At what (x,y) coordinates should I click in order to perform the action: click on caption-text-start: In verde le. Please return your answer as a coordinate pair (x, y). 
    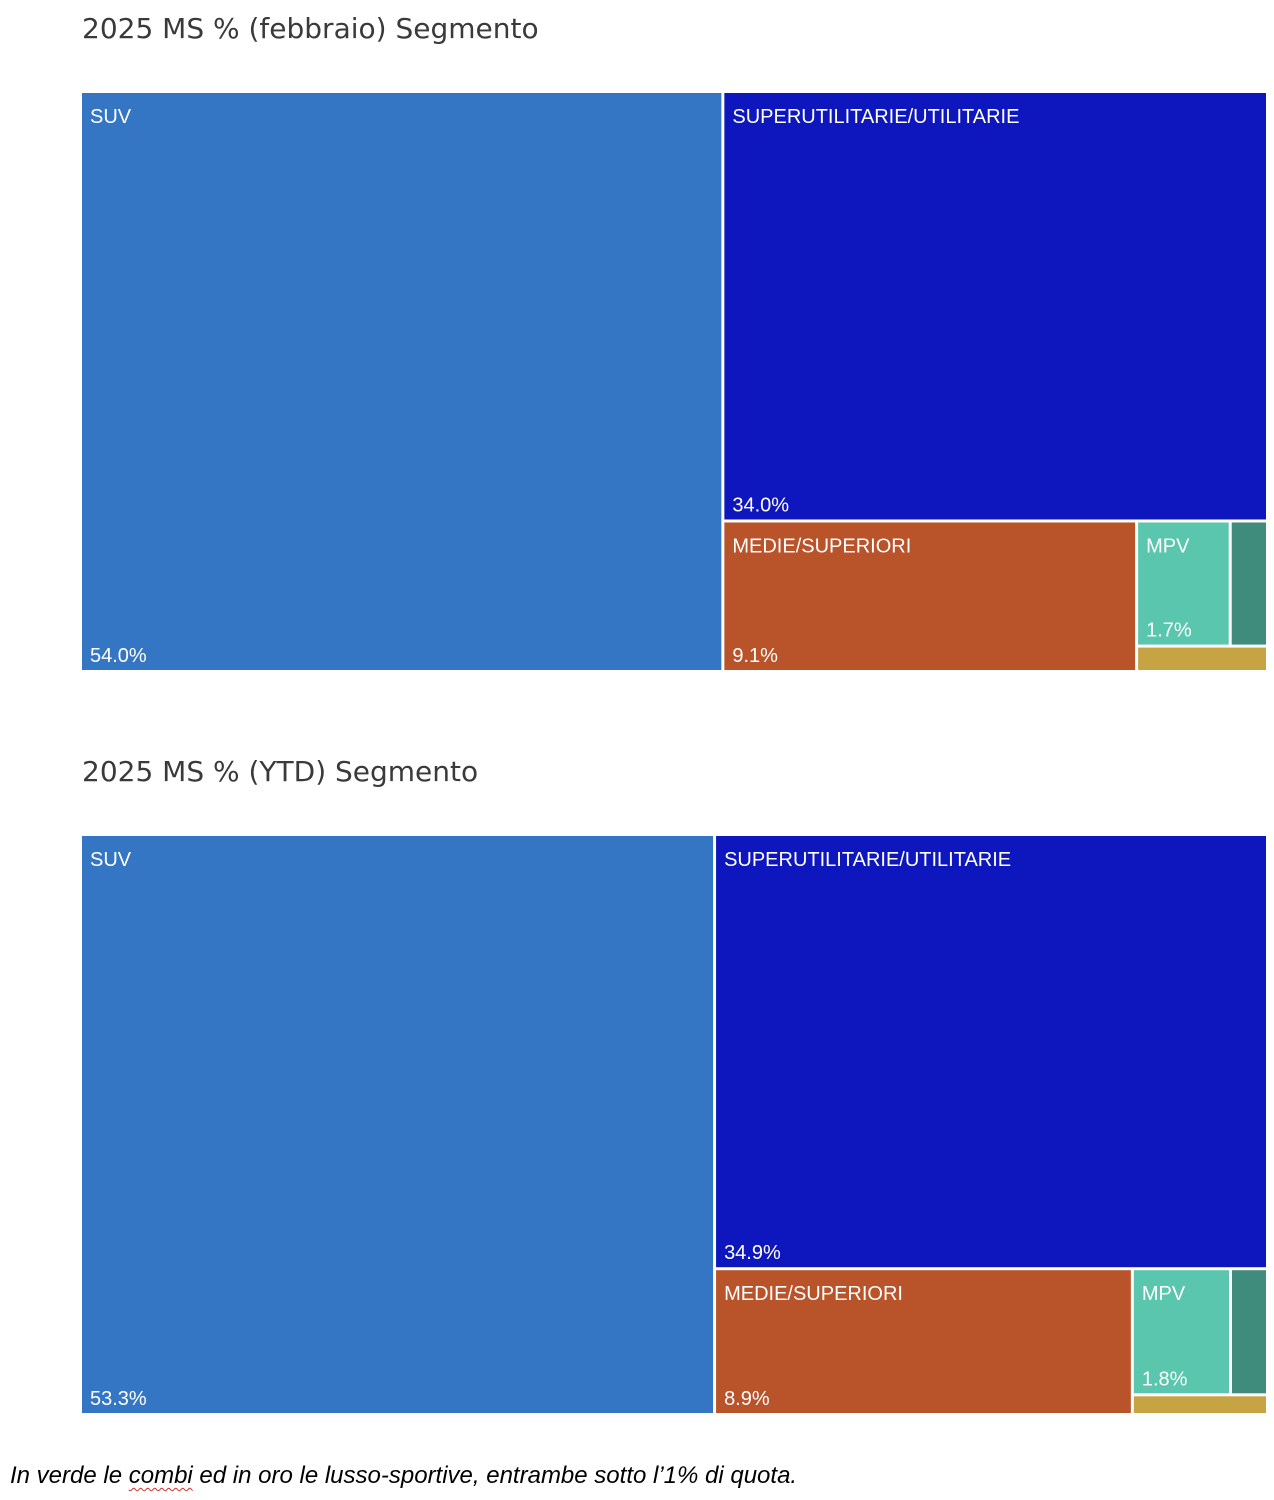
    Looking at the image, I should click on (69, 1475).